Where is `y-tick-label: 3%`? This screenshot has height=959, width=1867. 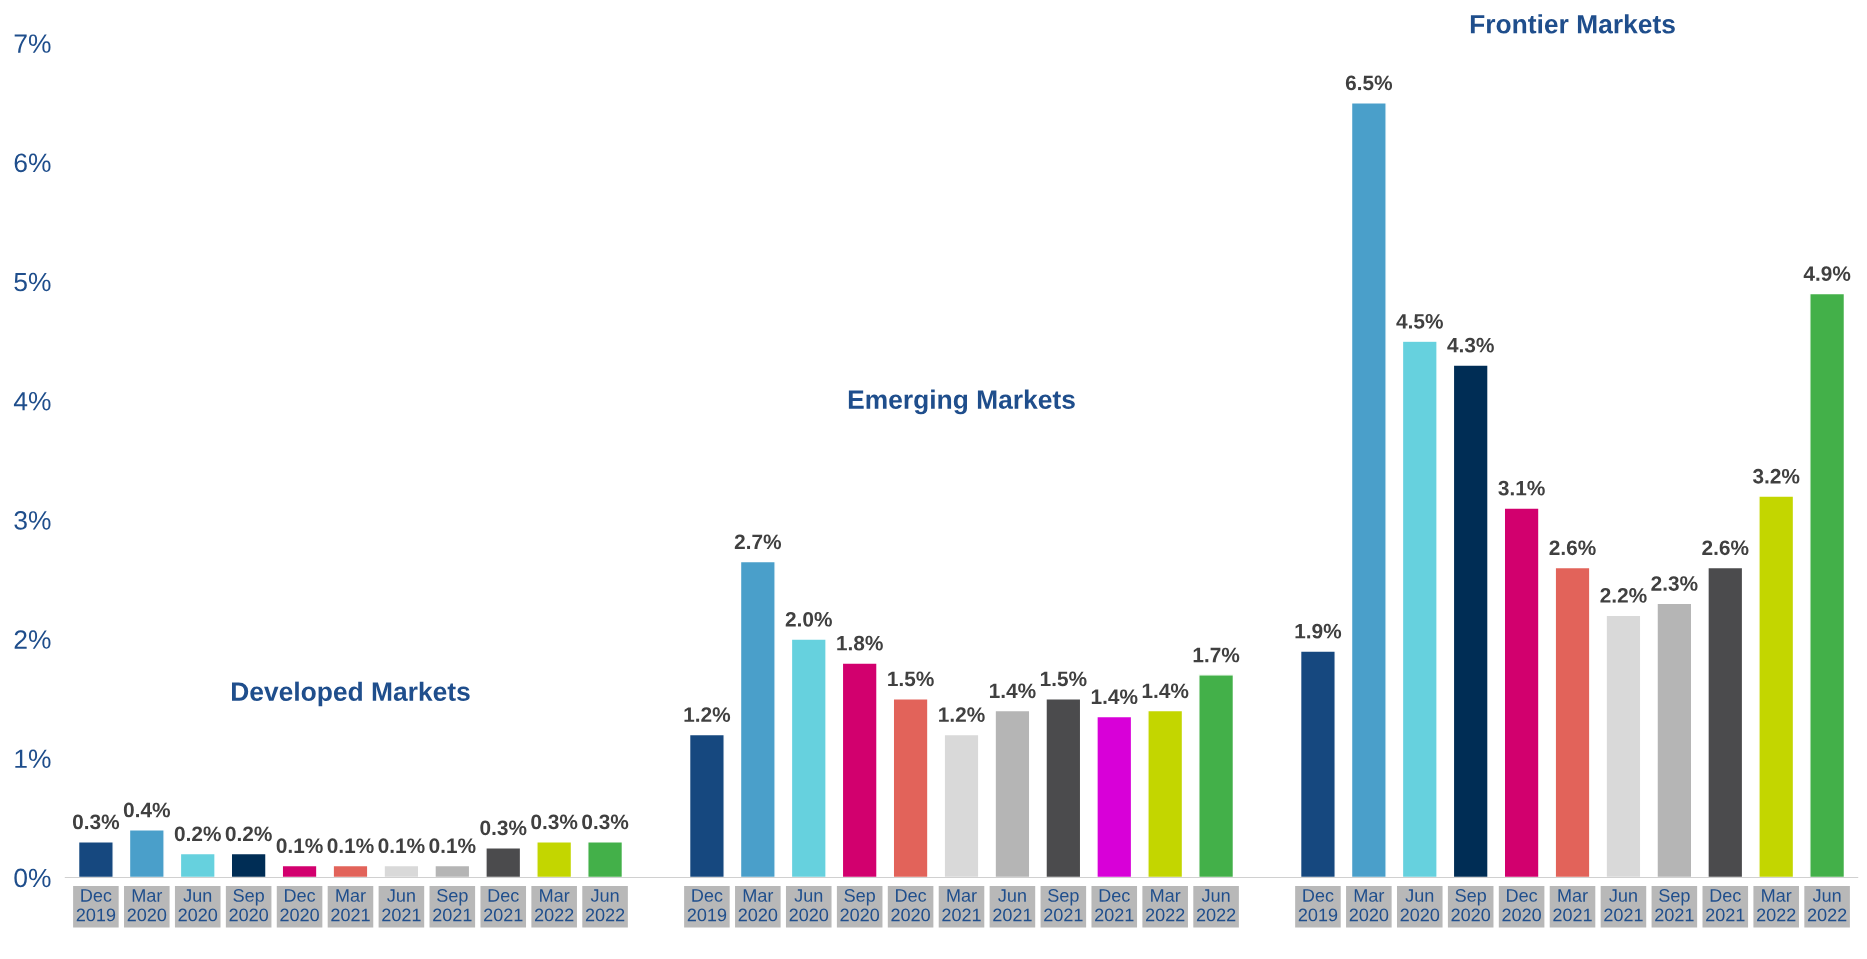 y-tick-label: 3% is located at coordinates (32, 520).